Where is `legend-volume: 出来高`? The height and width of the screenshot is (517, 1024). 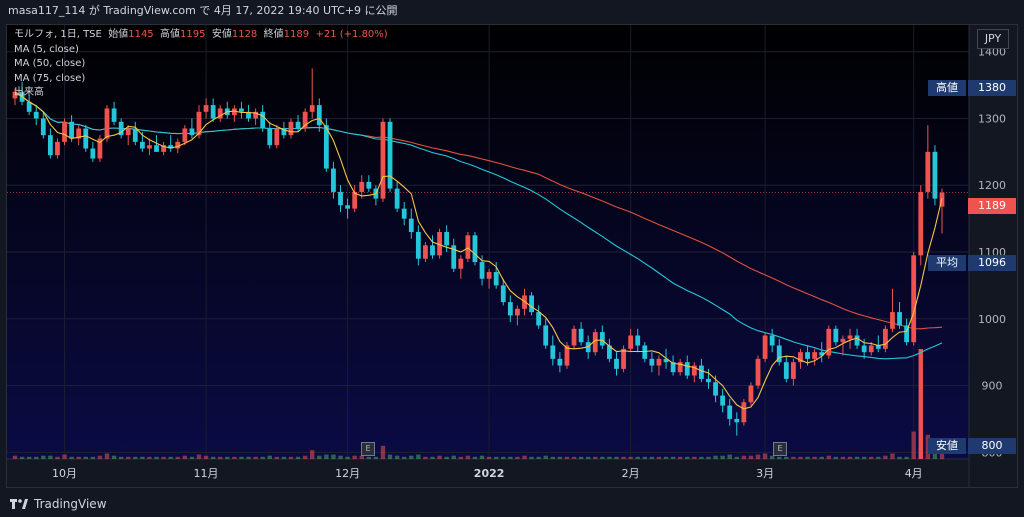
legend-volume: 出来高 is located at coordinates (29, 92).